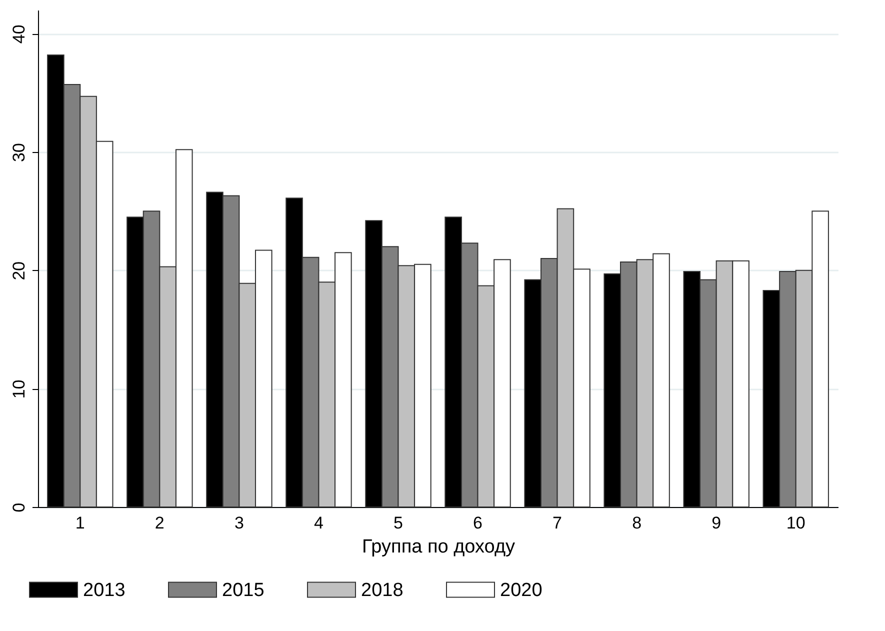 This screenshot has height=631, width=885. What do you see at coordinates (319, 523) in the screenshot?
I see `x-tick-label: 4` at bounding box center [319, 523].